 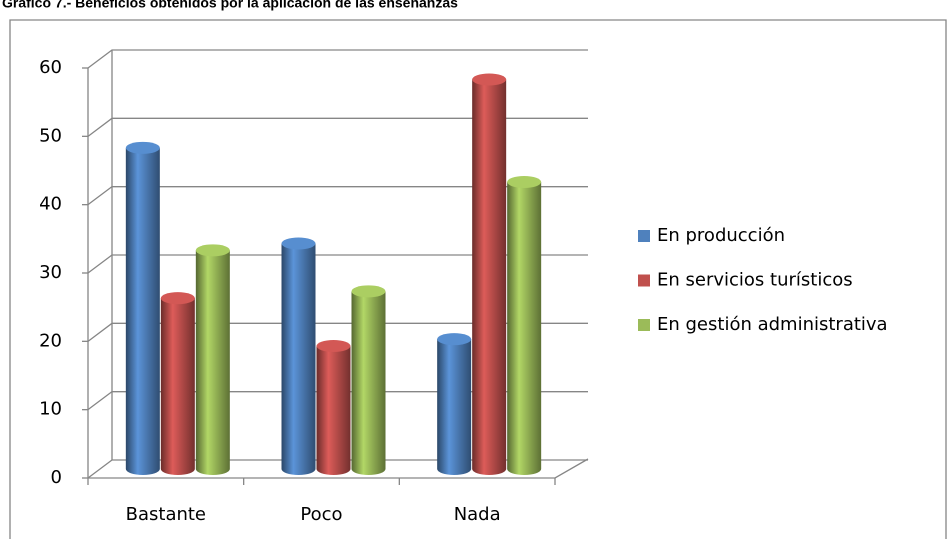 What do you see at coordinates (50, 340) in the screenshot?
I see `y-tick-label: 20` at bounding box center [50, 340].